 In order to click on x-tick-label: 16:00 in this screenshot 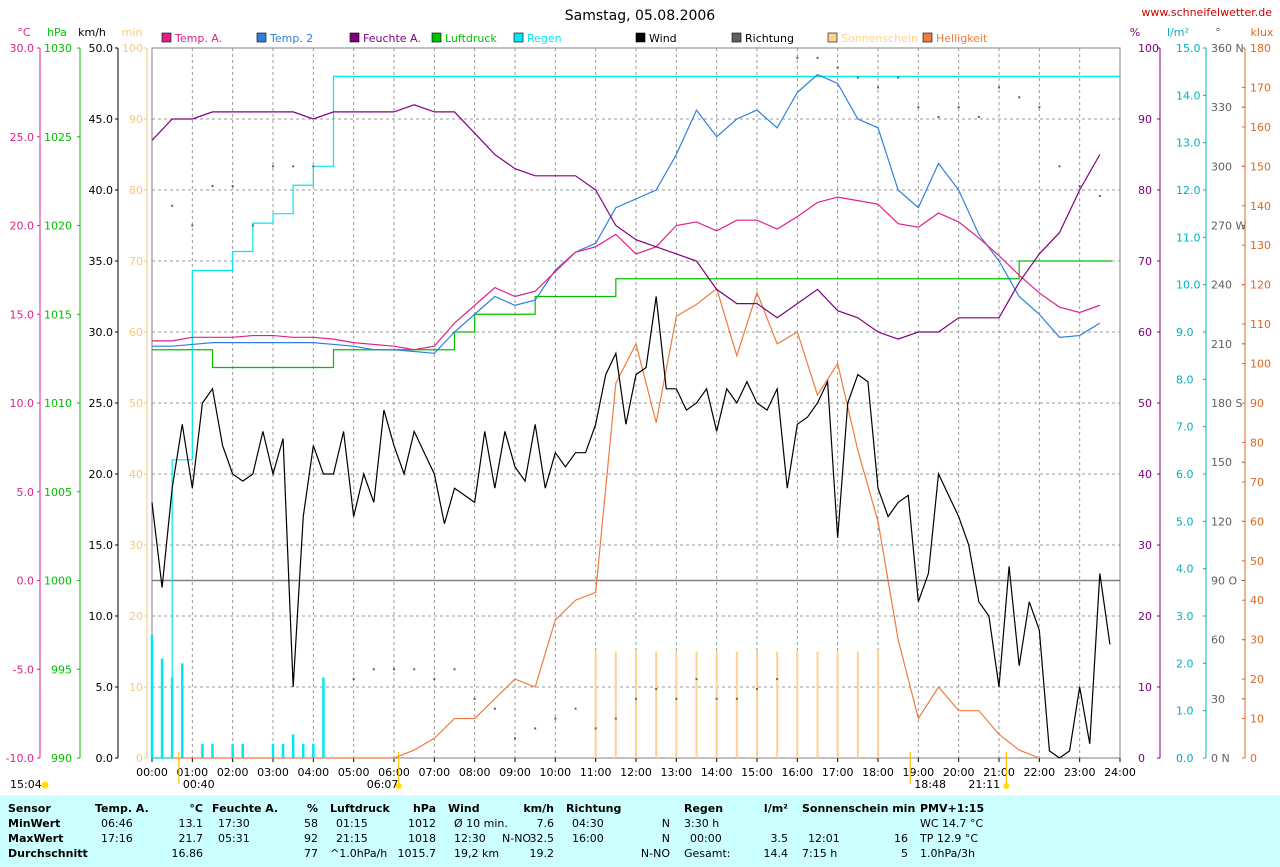, I will do `click(797, 772)`.